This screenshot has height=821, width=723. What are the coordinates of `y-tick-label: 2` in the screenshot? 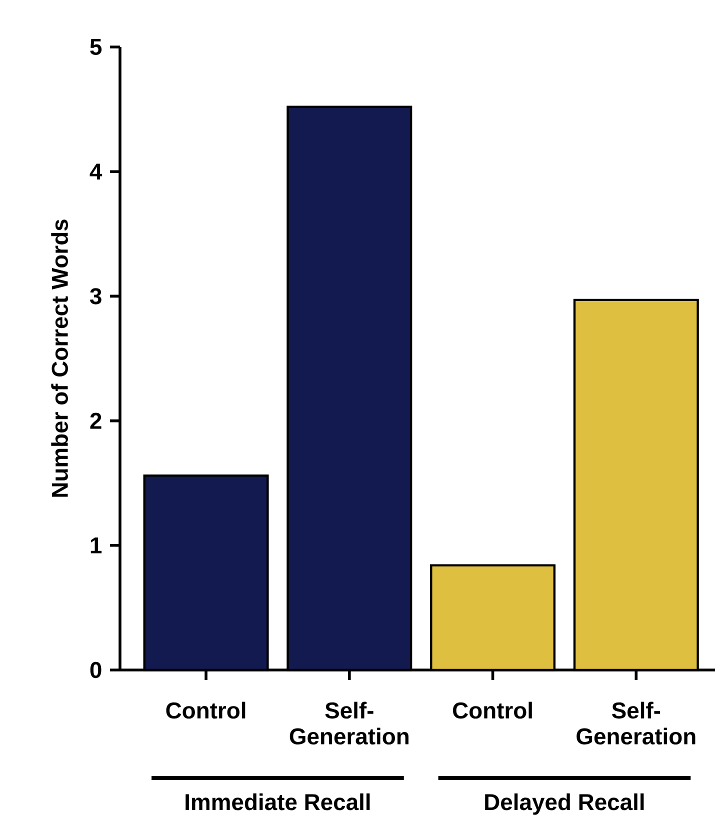 It's located at (96, 420).